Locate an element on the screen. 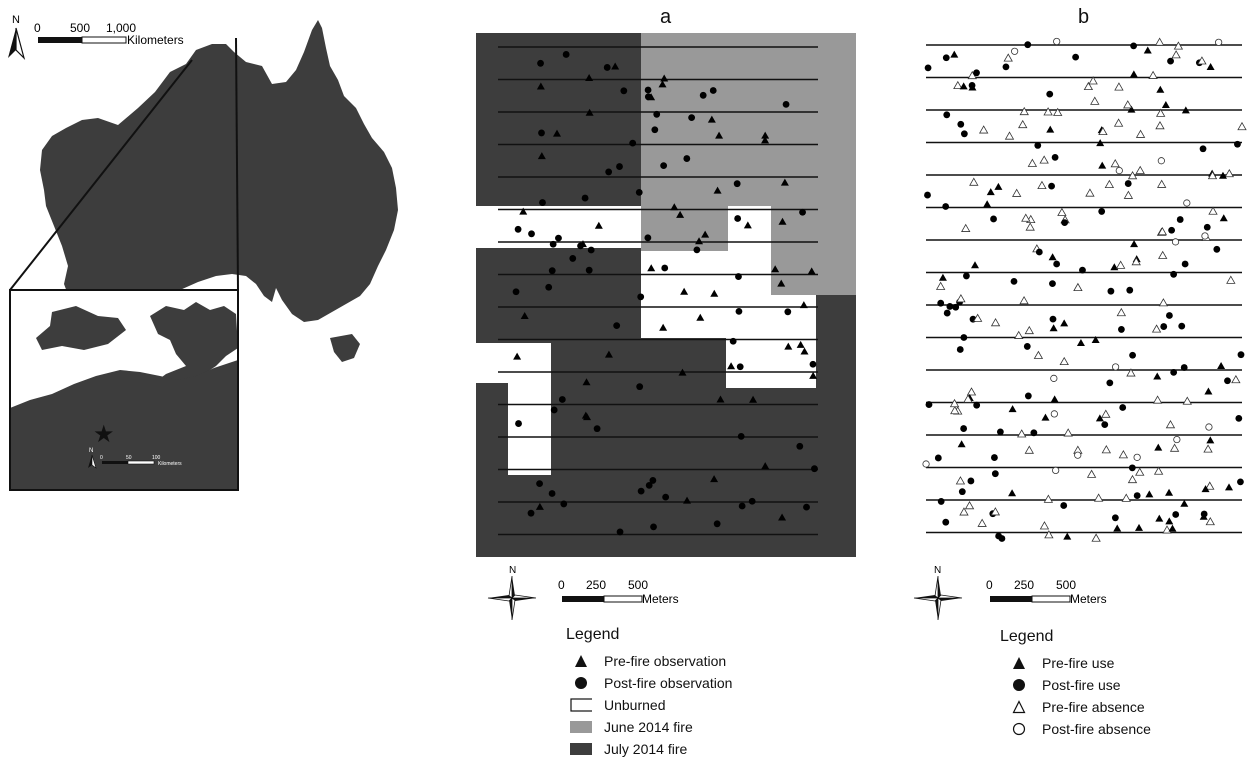 The image size is (1250, 763). scale-tick-1: 500 is located at coordinates (80, 28).